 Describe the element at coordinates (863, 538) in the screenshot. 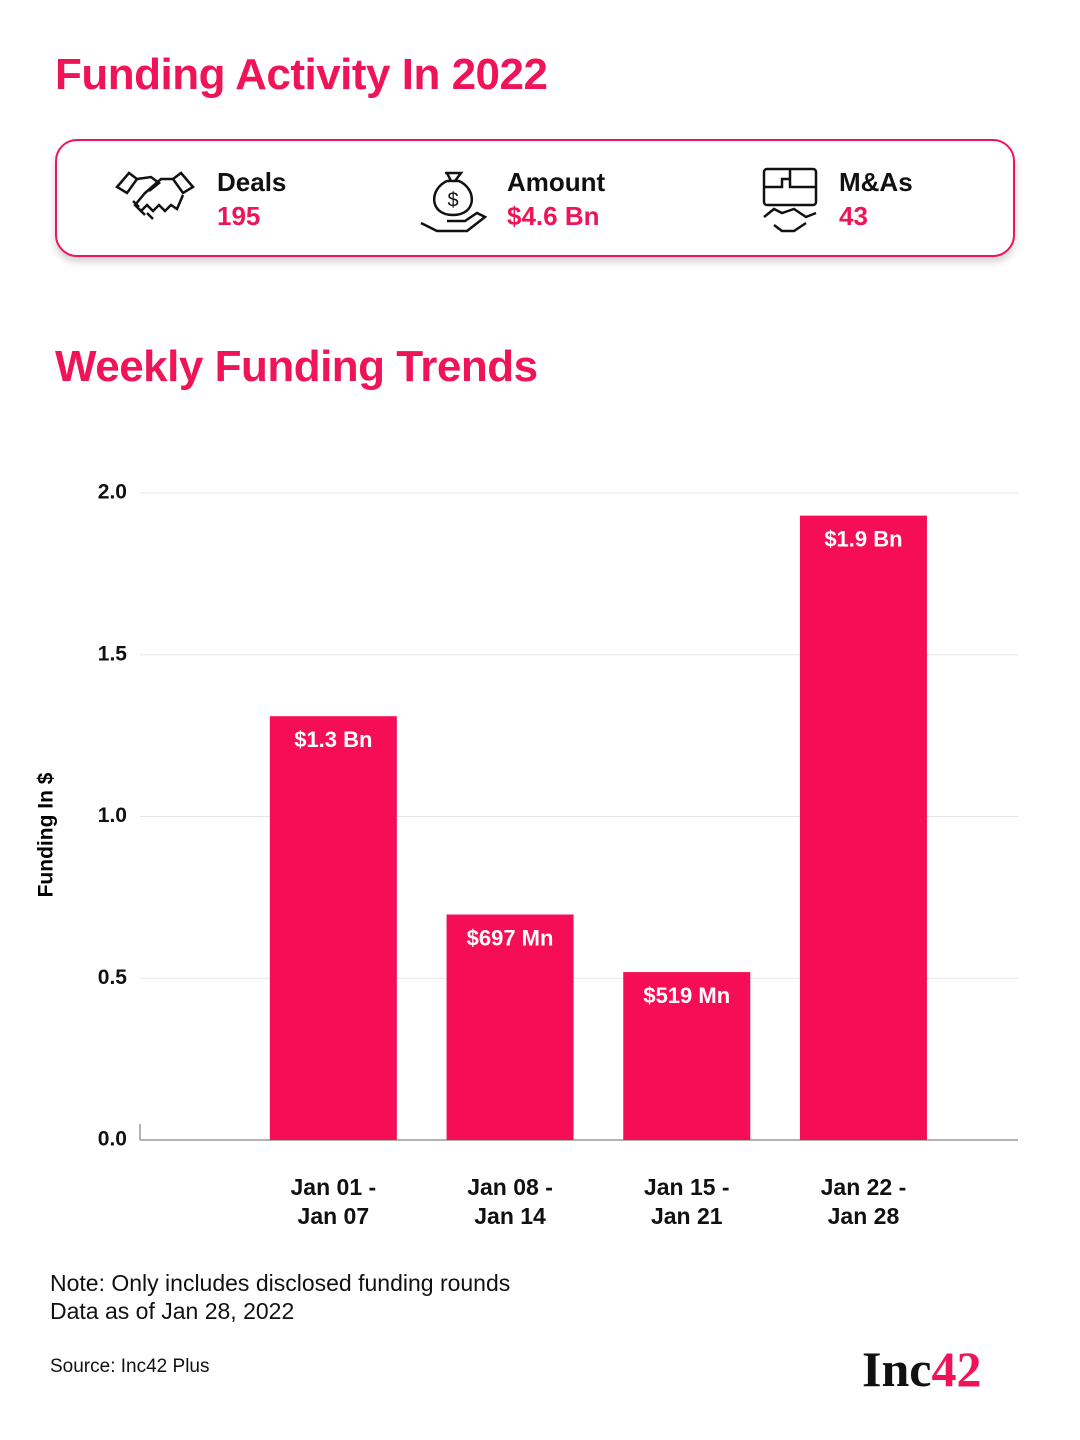

I see `value-label: $1.9 Bn` at that location.